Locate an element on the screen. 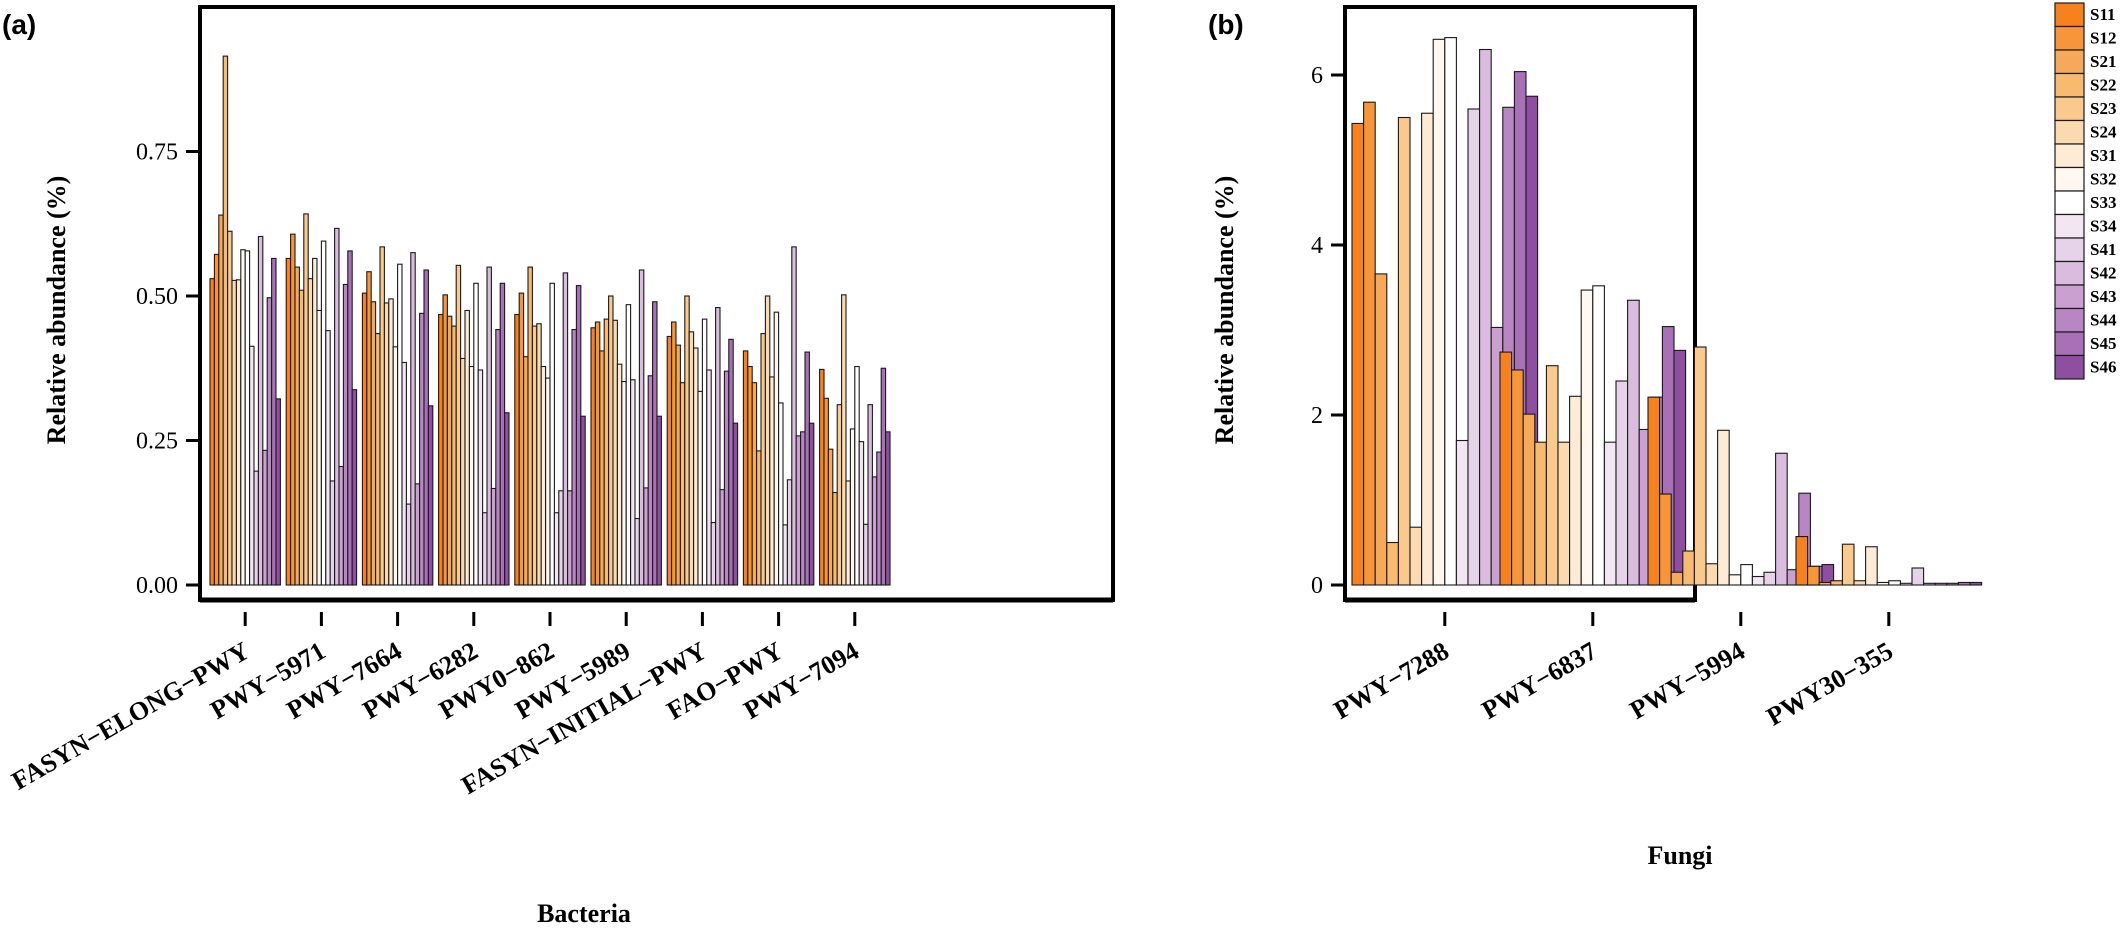 This screenshot has width=2128, height=935. legend-swatch-s31 is located at coordinates (2069, 156).